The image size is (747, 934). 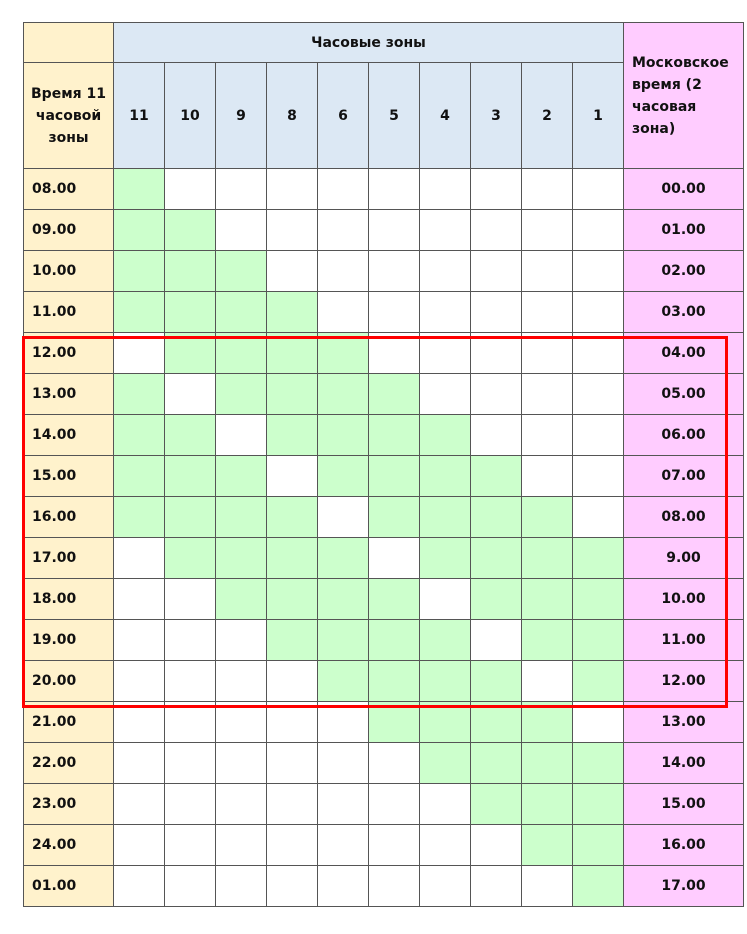 I want to click on zones-group-header: Часовые зоны, so click(x=368, y=42).